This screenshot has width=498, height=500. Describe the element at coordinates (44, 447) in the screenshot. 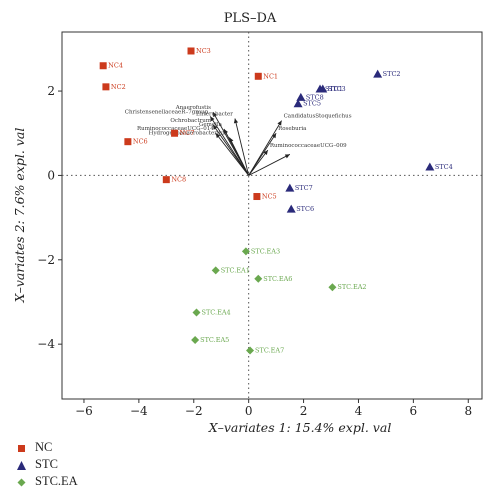

I see `legend-label-nc: NC` at that location.